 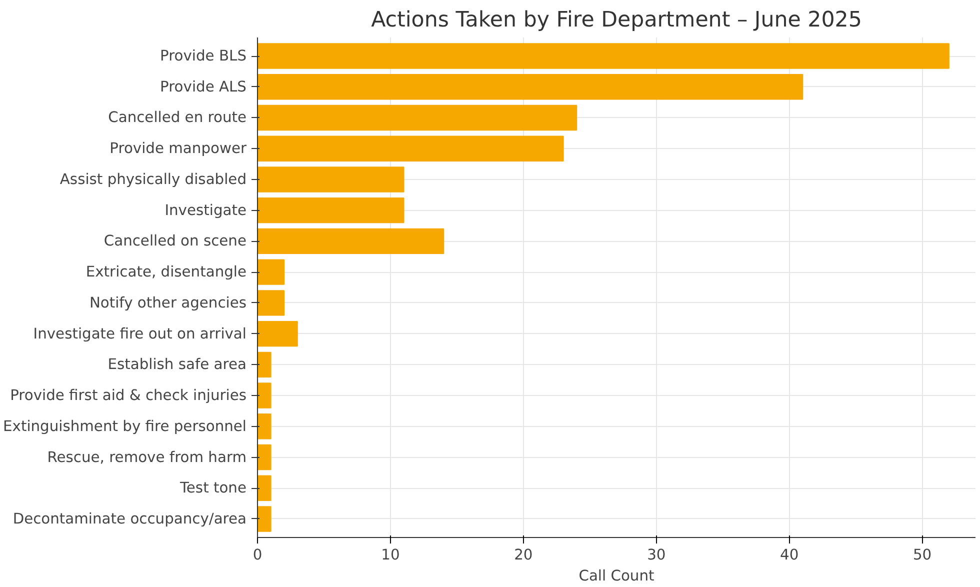 What do you see at coordinates (167, 303) in the screenshot?
I see `y-tick-label: Notify other agencies` at bounding box center [167, 303].